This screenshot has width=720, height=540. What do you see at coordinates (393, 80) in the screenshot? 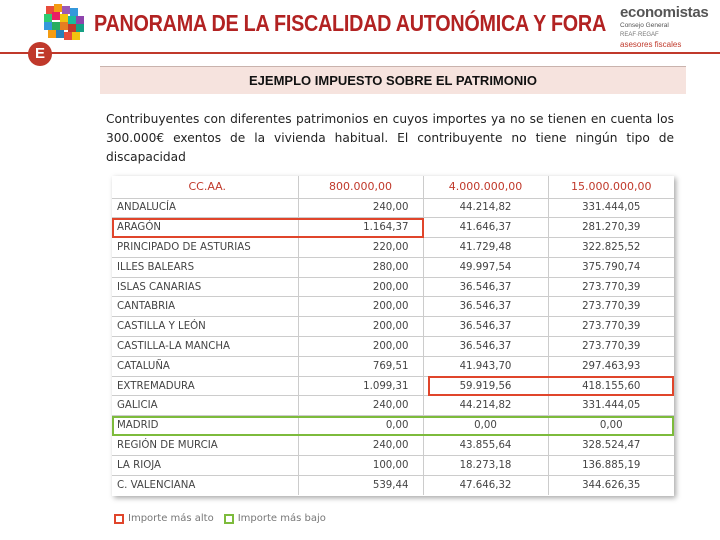
I see `section-title: EJEMPLO IMPUESTO SOBRE EL PATRIMONIO` at bounding box center [393, 80].